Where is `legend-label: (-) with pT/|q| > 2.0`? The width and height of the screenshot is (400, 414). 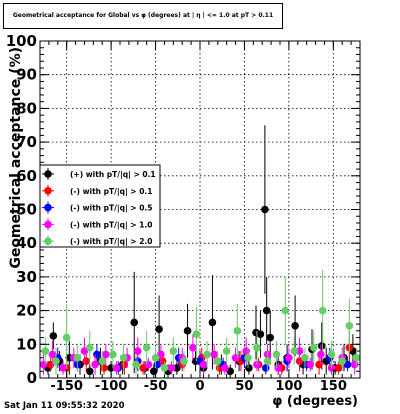
legend-label: (-) with pT/|q| > 2.0 is located at coordinates (111, 242).